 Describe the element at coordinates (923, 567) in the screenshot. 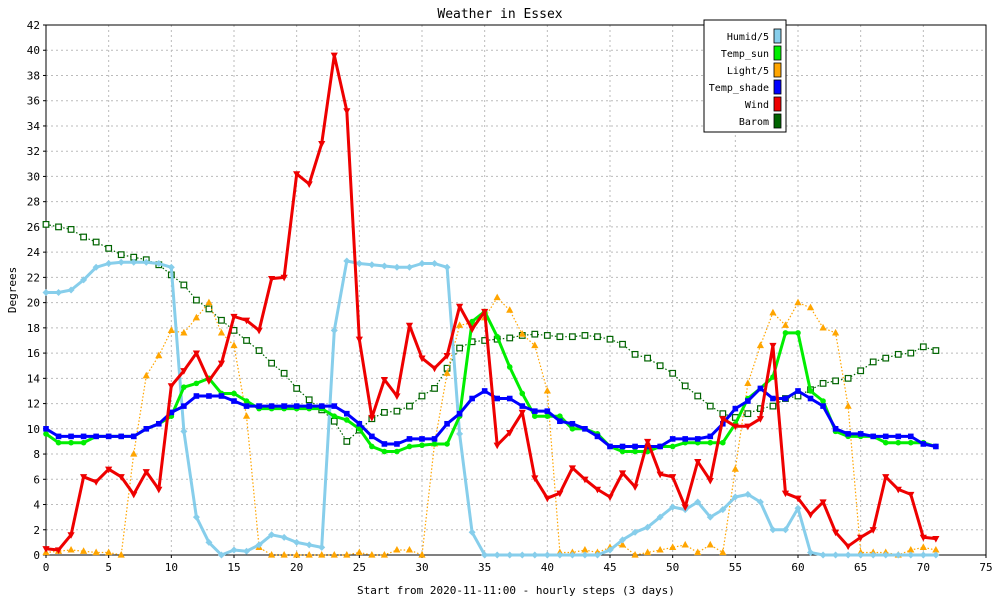

I see `x-tick-label: 70` at that location.